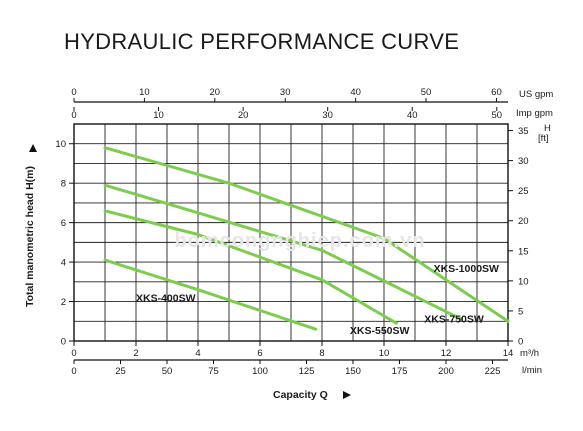  I want to click on lmin-tick-label: 75, so click(213, 371).